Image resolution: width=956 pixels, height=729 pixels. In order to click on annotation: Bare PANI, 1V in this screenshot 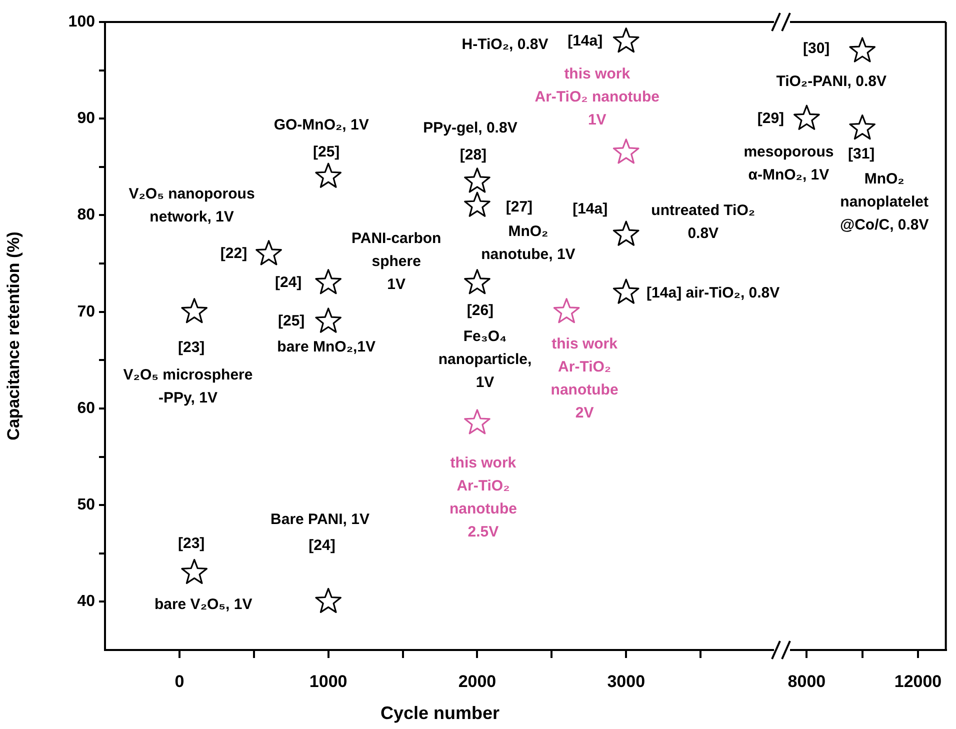, I will do `click(320, 519)`.